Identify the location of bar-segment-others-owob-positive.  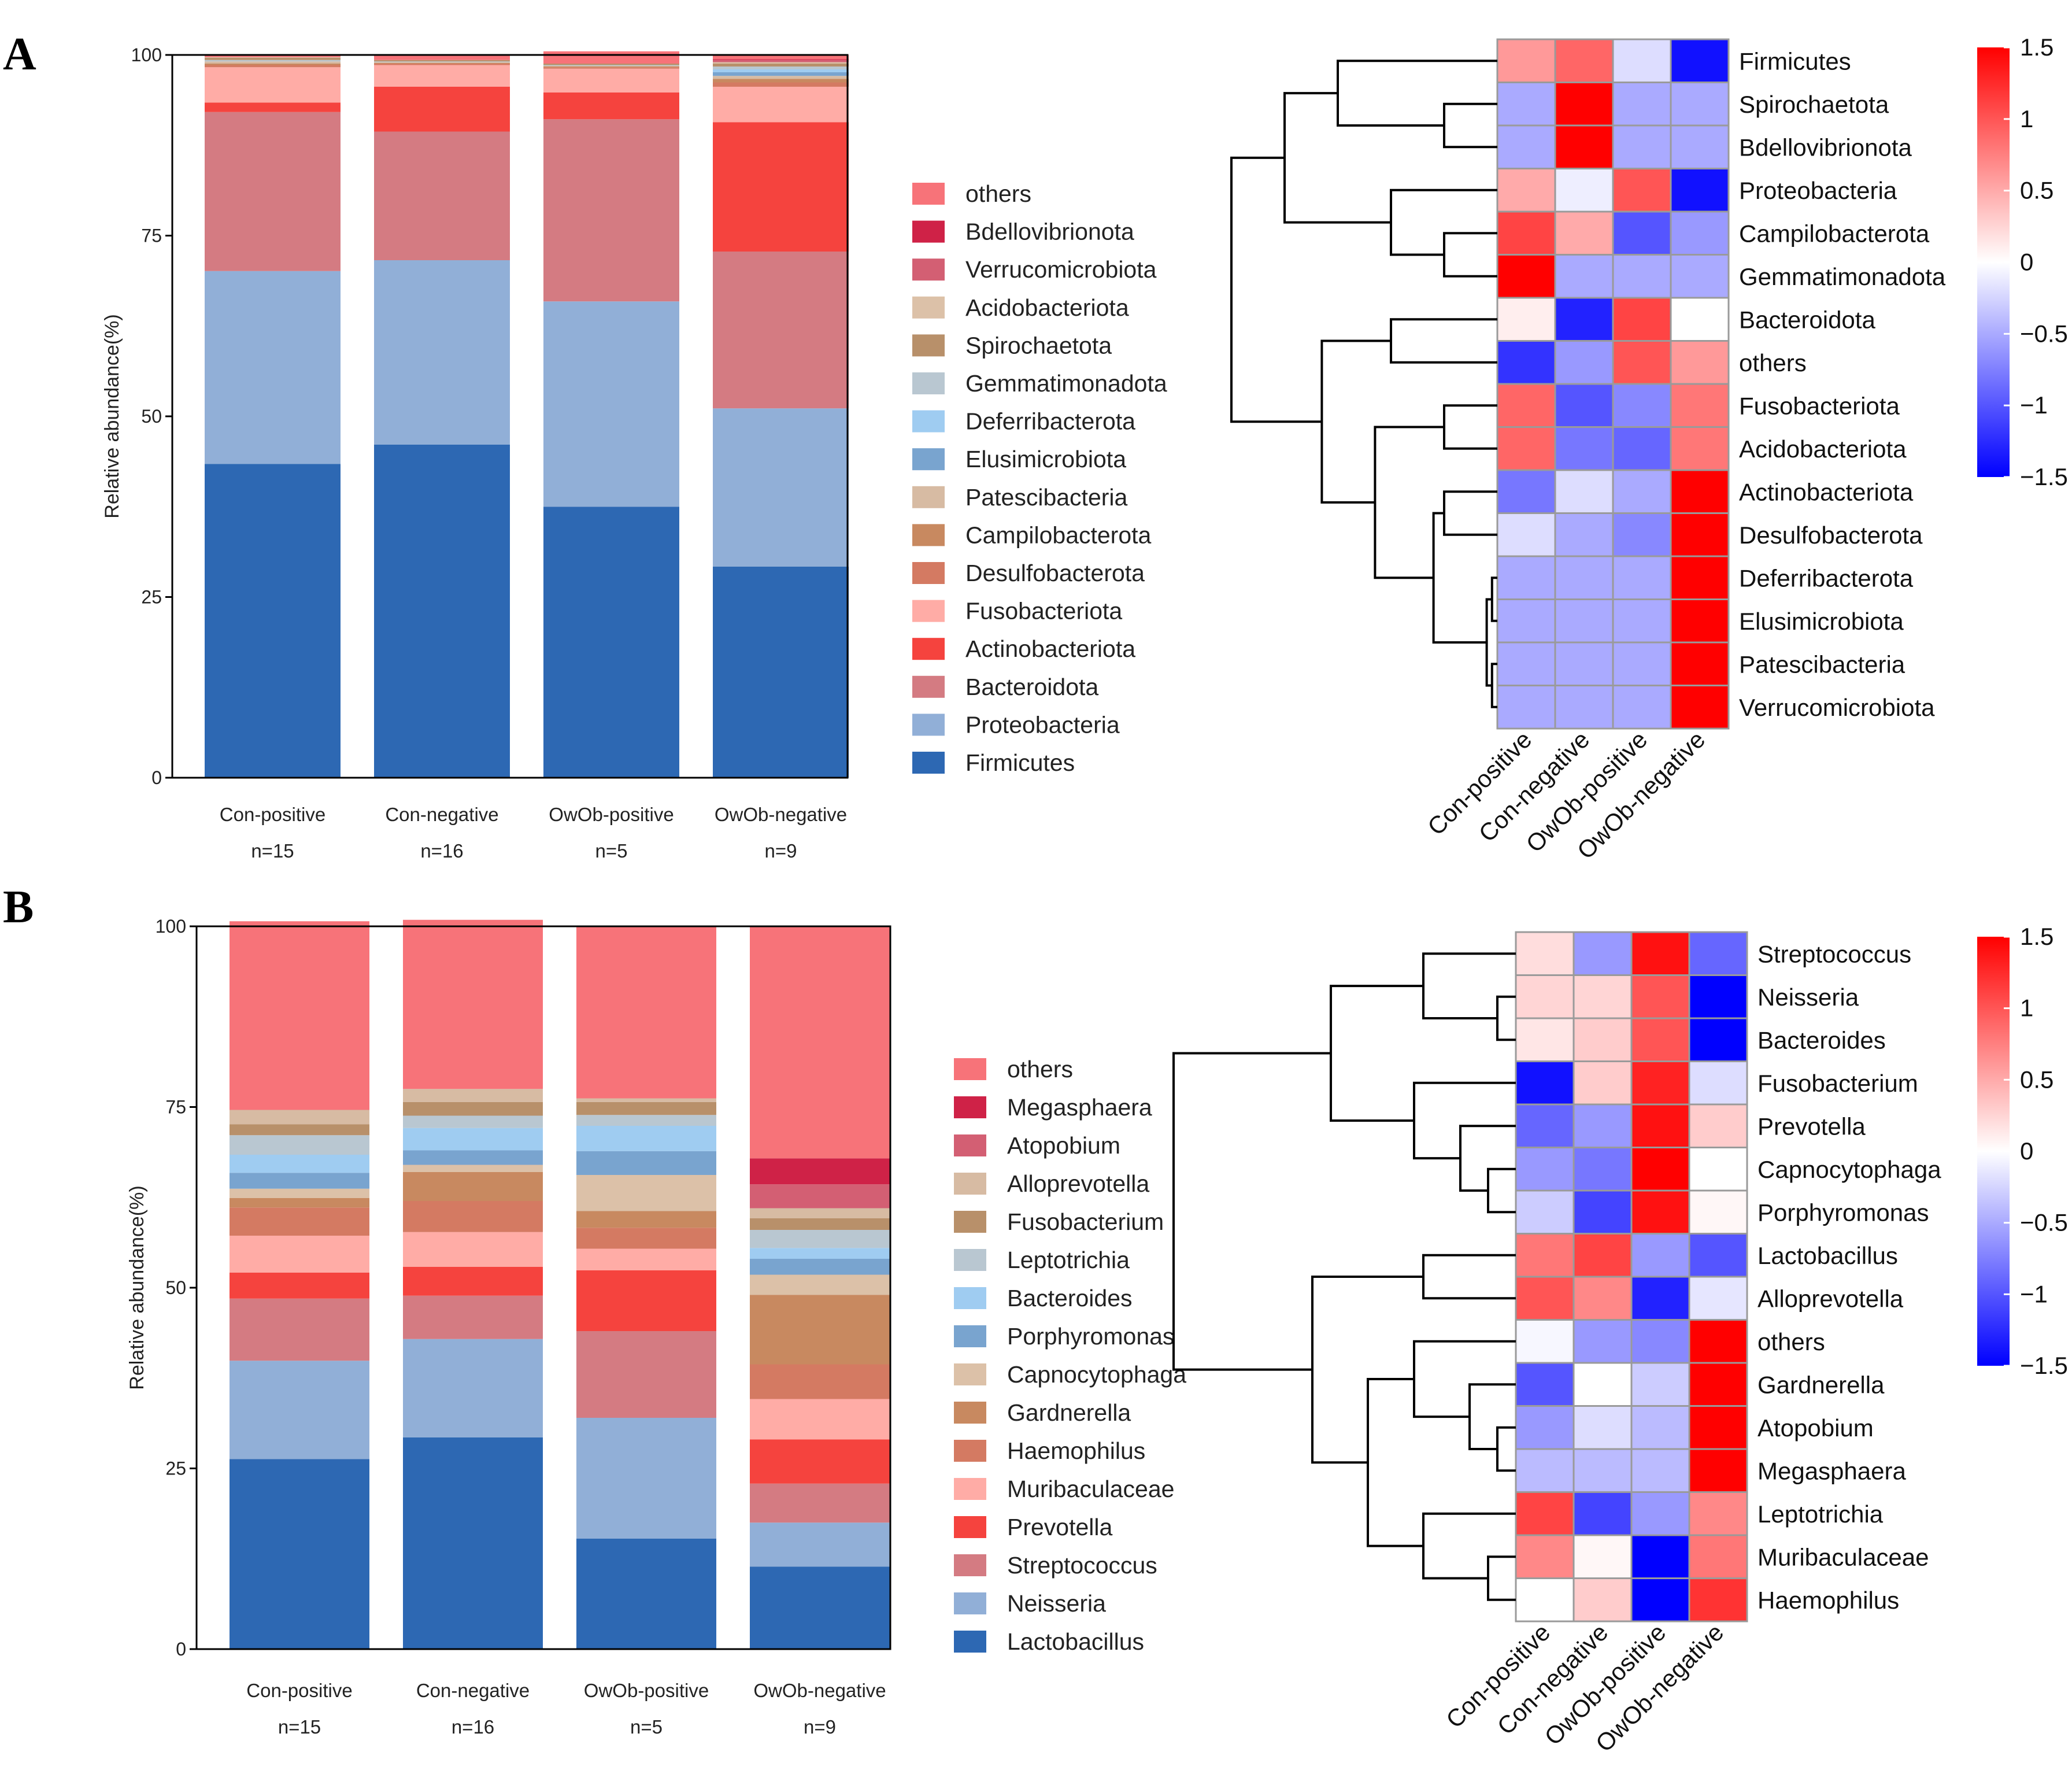
(646, 1012).